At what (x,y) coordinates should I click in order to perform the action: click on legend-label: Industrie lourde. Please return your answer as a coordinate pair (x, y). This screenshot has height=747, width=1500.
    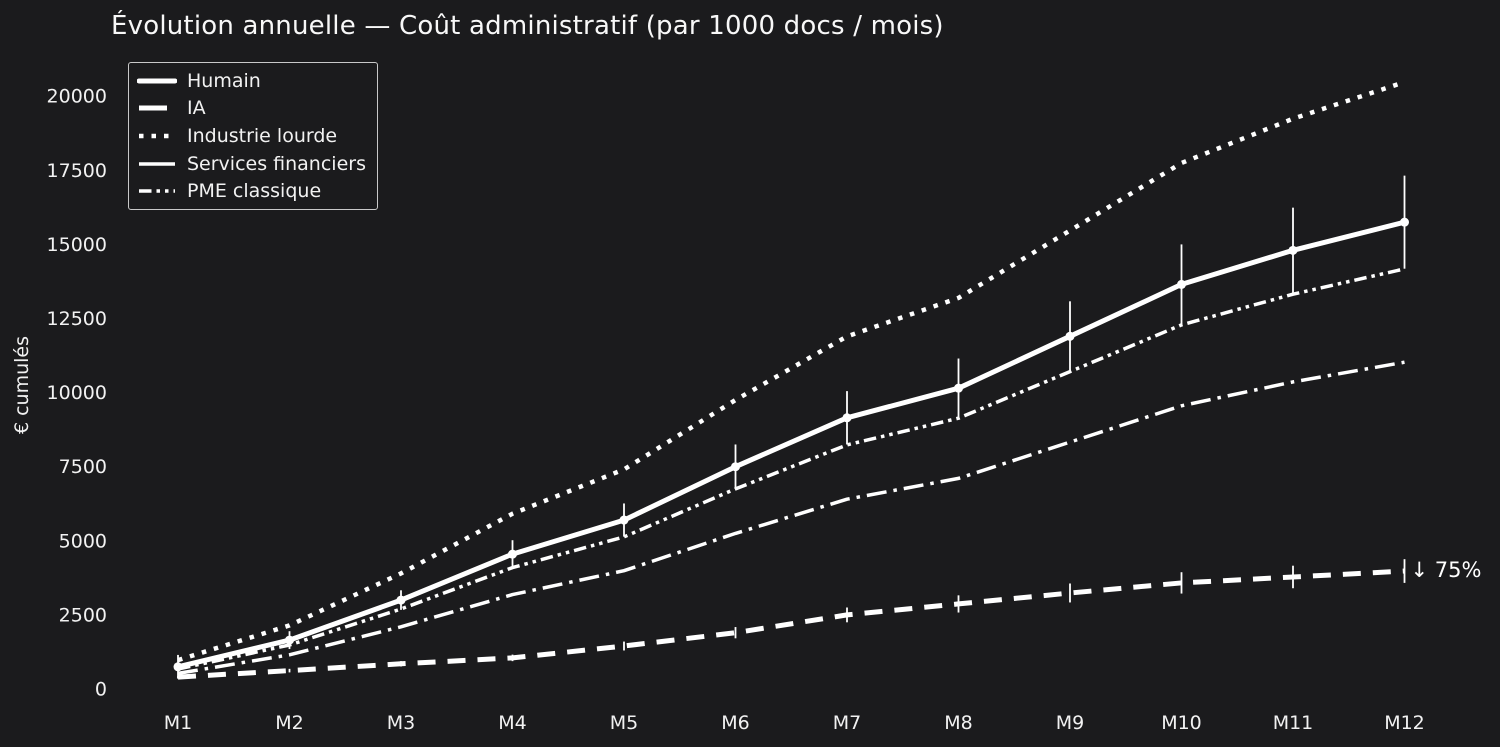
    Looking at the image, I should click on (262, 135).